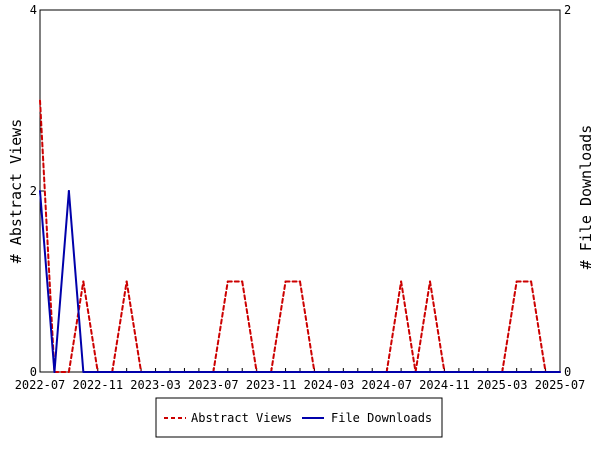  What do you see at coordinates (560, 385) in the screenshot?
I see `x-tick-label: 2025-07` at bounding box center [560, 385].